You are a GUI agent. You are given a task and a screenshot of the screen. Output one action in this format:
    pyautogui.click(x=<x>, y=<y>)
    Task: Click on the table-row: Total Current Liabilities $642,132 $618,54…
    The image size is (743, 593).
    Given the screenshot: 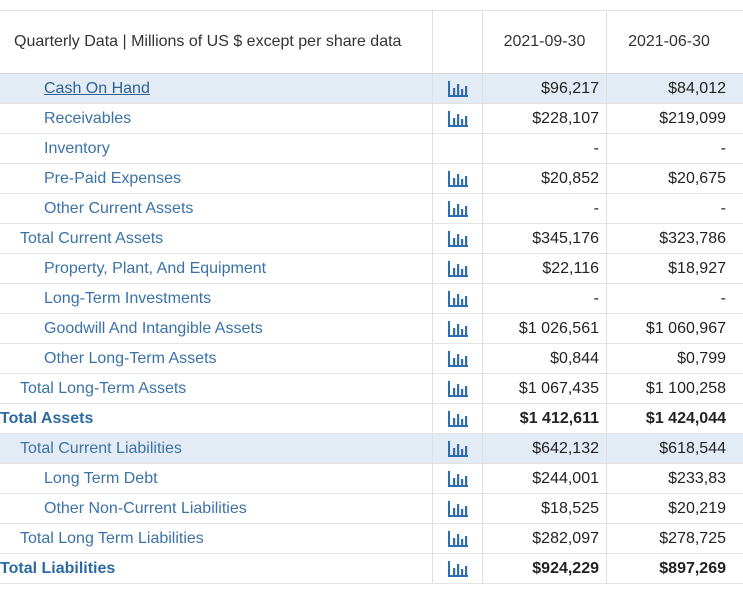 What is the action you would take?
    pyautogui.click(x=371, y=449)
    